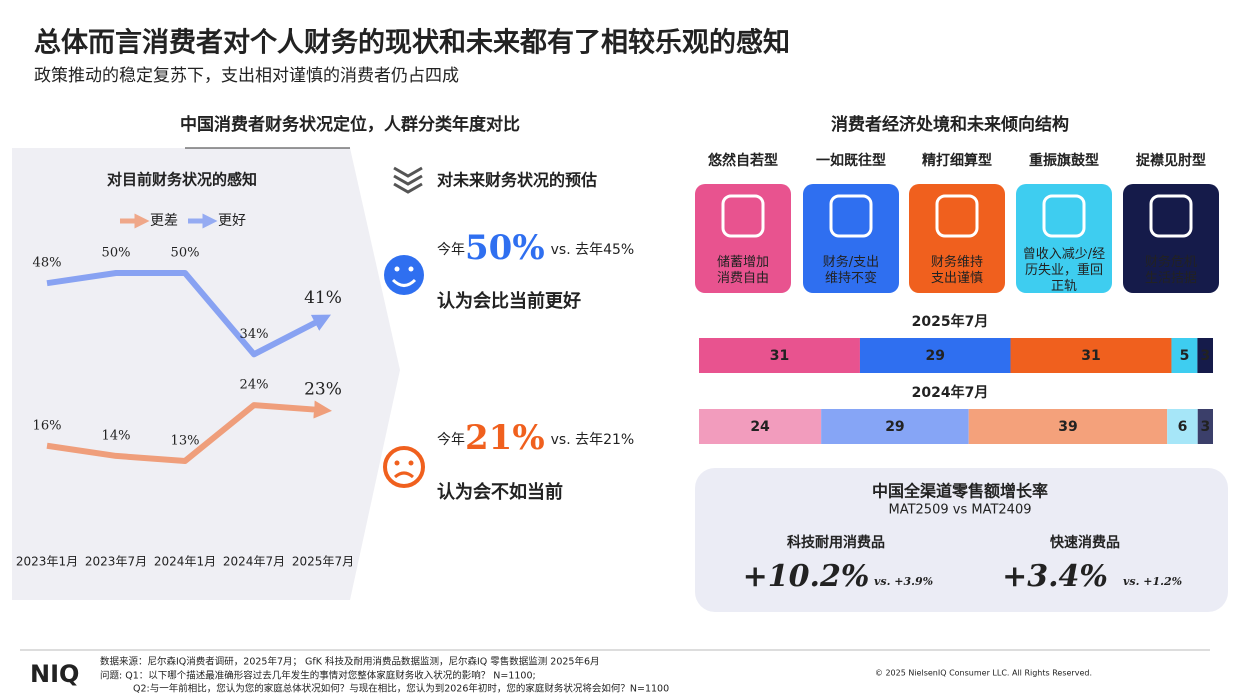  Describe the element at coordinates (254, 334) in the screenshot. I see `data-label: 34%` at that location.